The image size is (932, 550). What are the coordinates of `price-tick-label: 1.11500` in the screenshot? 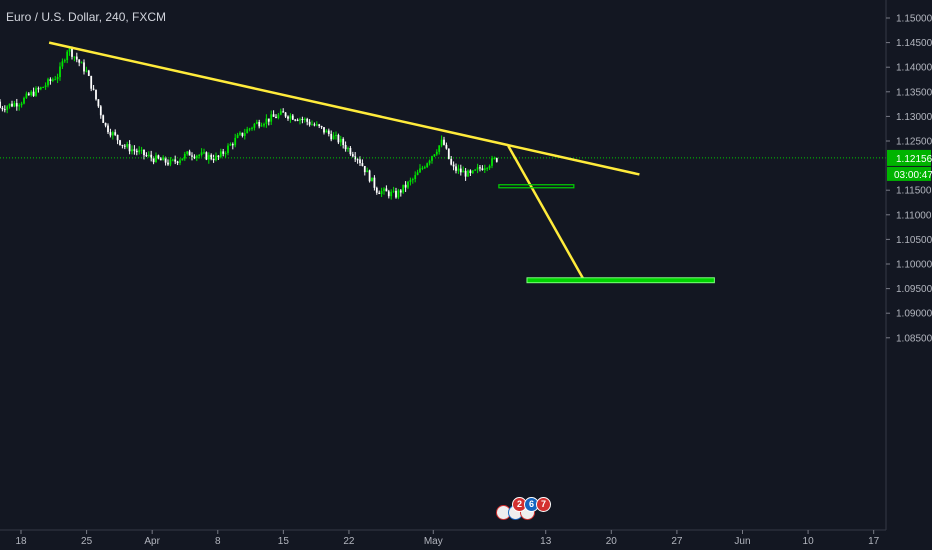 It's located at (914, 191).